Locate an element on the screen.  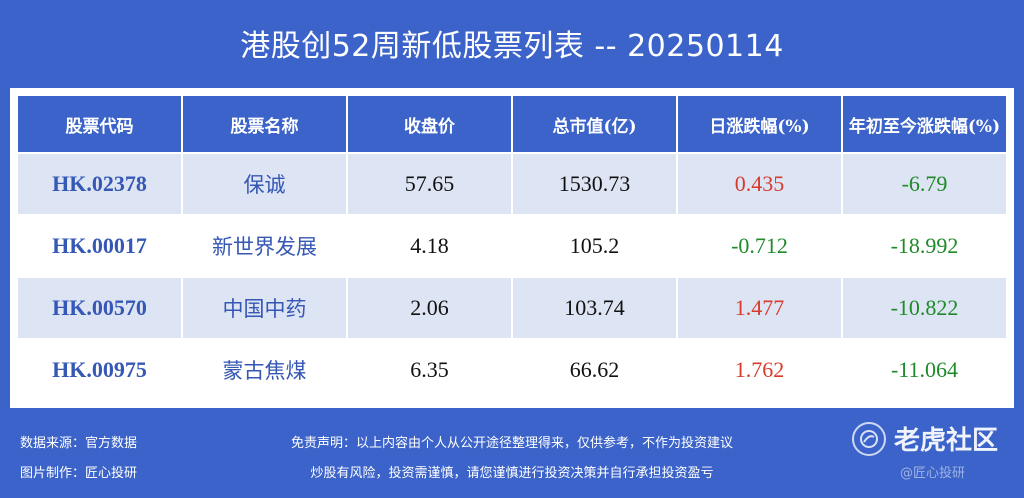
market-cap: 66.62 is located at coordinates (594, 370).